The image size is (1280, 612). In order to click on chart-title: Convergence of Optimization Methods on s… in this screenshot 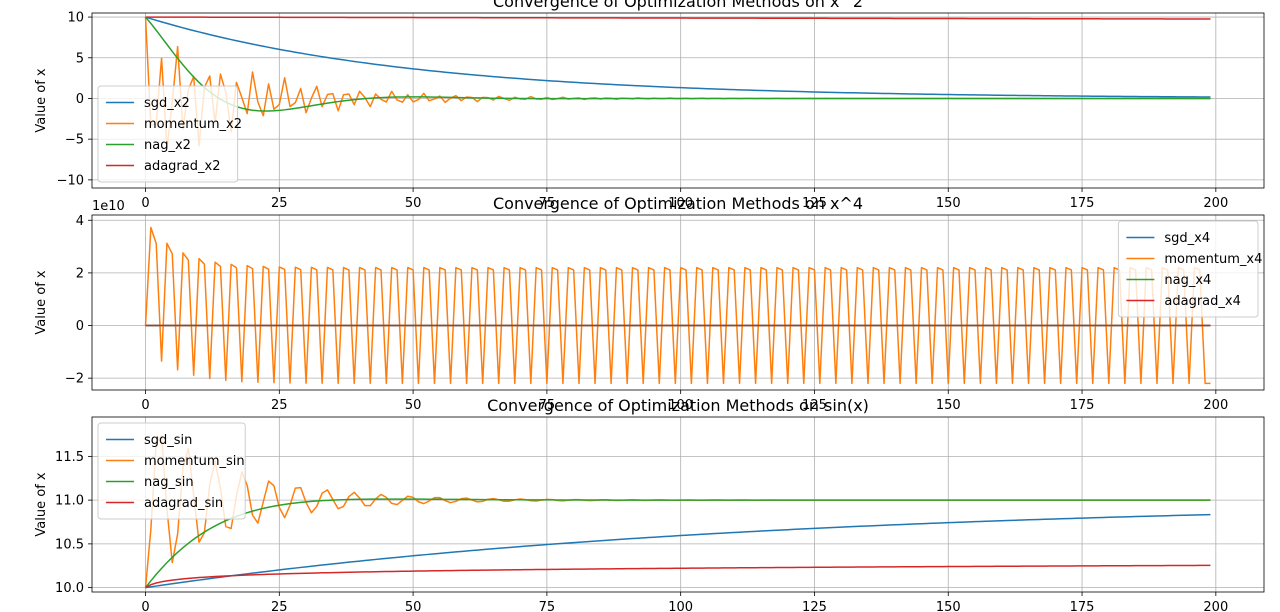, I will do `click(678, 405)`.